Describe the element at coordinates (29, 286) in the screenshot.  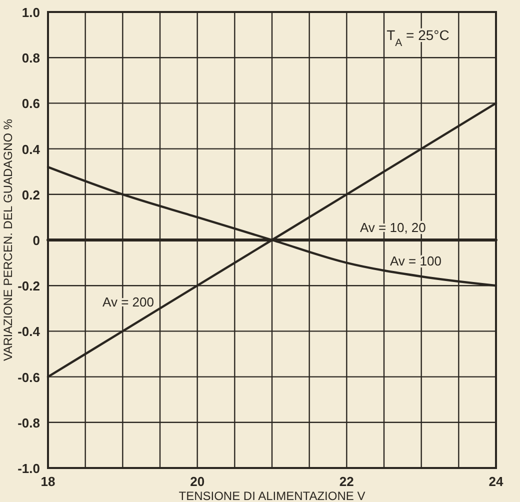
I see `y-tick-label: -0.2` at that location.